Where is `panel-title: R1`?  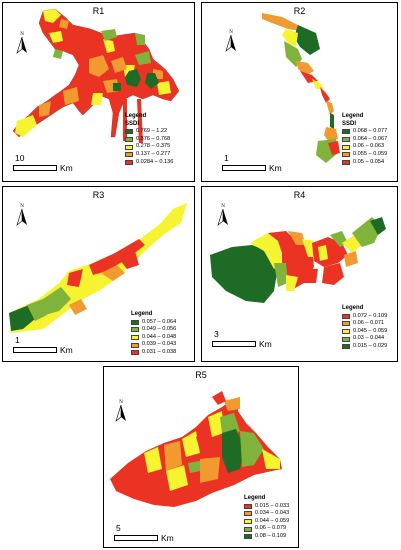 panel-title: R1 is located at coordinates (98, 11).